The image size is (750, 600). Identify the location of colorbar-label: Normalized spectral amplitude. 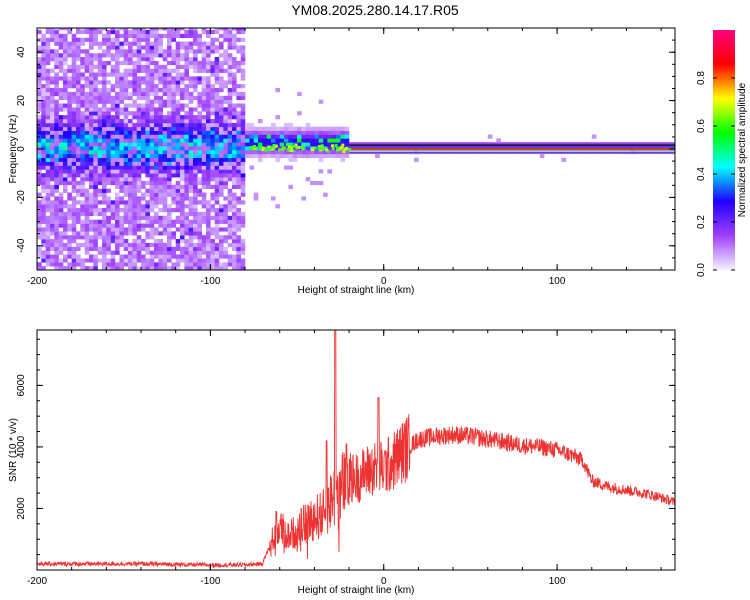
(742, 149).